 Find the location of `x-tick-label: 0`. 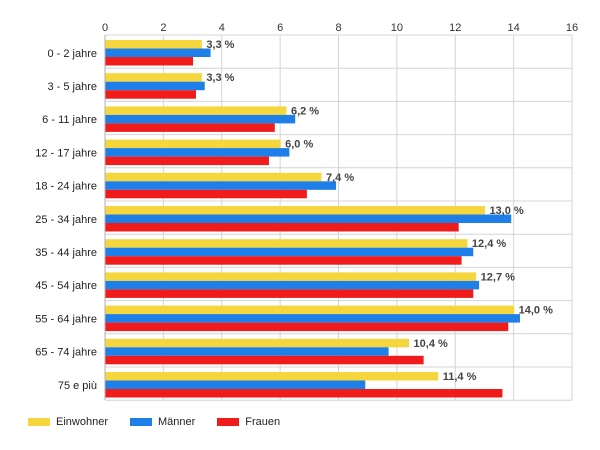

x-tick-label: 0 is located at coordinates (105, 28).